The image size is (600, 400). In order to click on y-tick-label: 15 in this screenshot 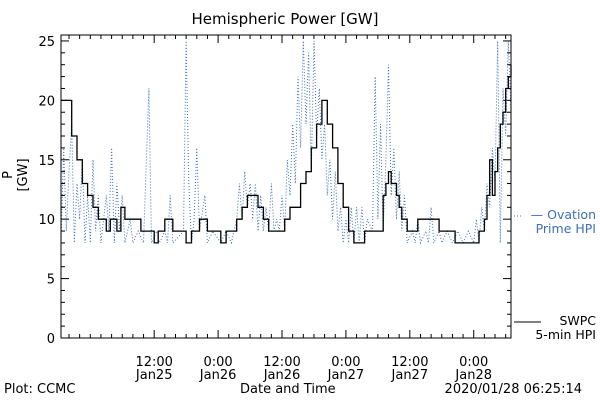, I will do `click(46, 161)`.